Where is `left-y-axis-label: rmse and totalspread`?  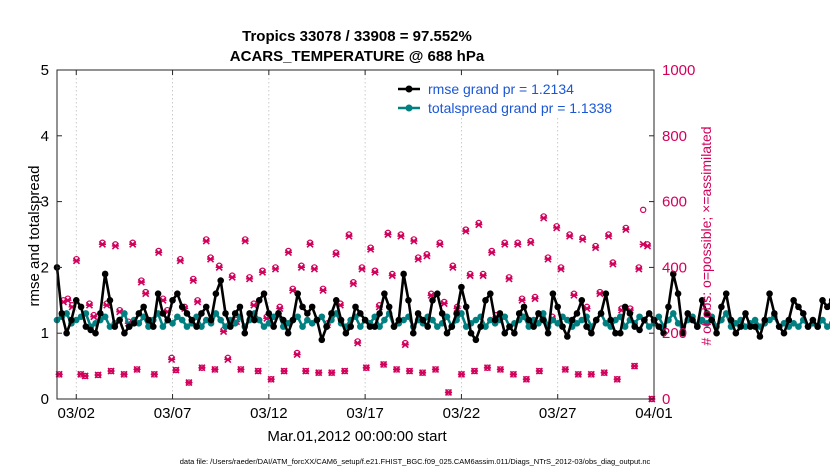 left-y-axis-label: rmse and totalspread is located at coordinates (34, 236).